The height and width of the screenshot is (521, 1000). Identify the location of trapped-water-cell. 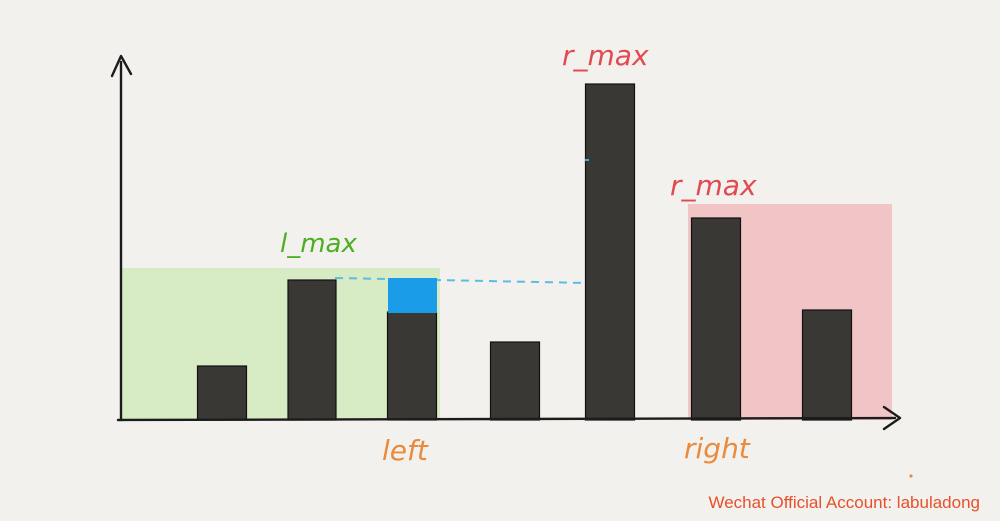
(412, 295).